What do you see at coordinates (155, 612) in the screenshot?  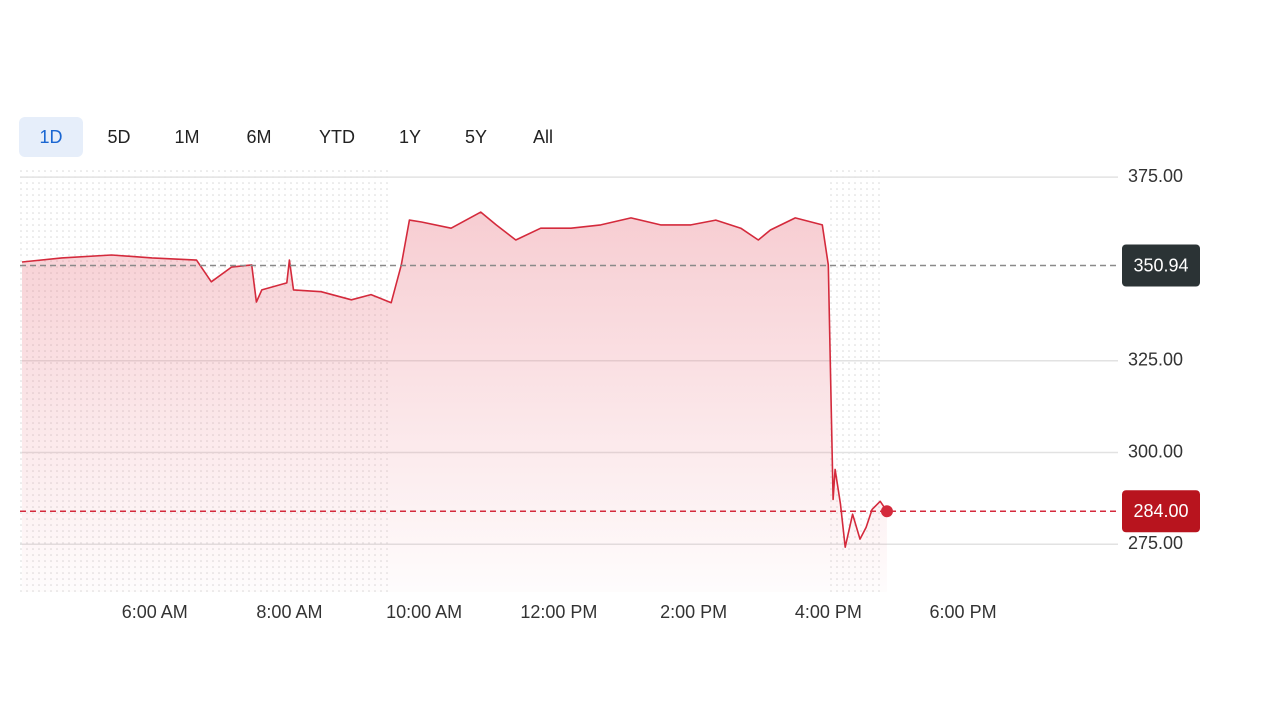 I see `x-tick-label: 6:00 AM` at bounding box center [155, 612].